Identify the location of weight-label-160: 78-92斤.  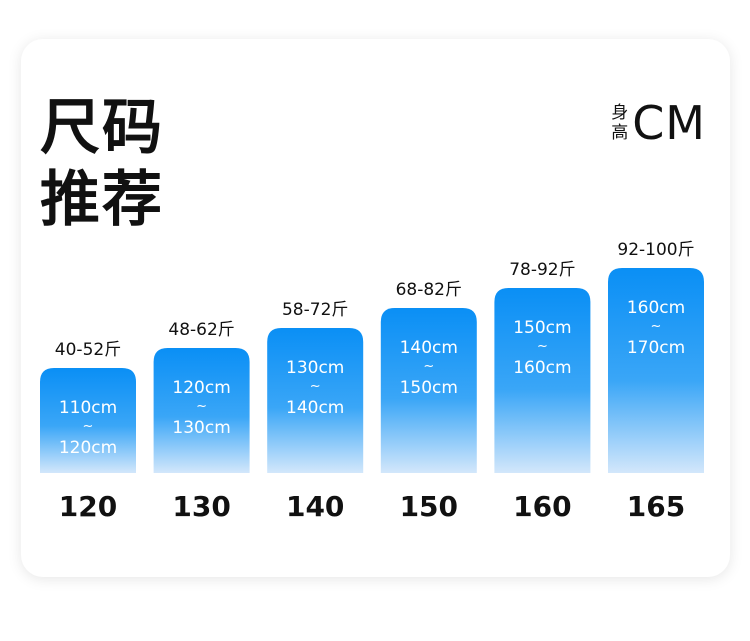
(542, 270).